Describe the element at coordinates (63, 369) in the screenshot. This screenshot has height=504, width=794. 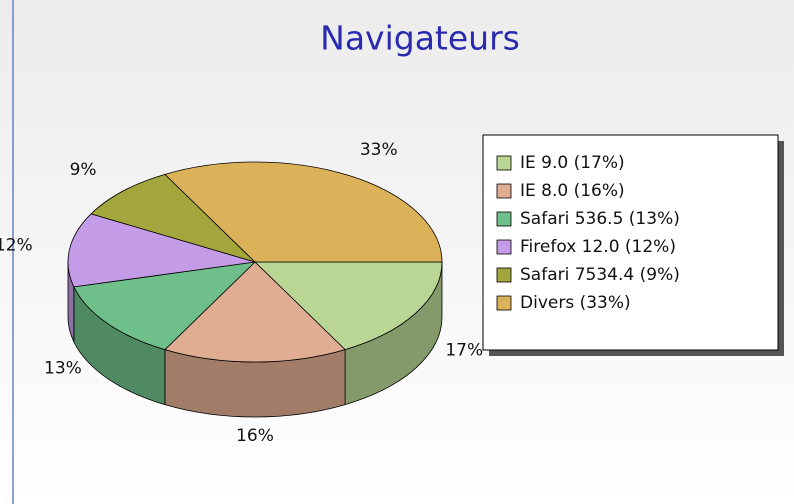
I see `data-label: 13%` at that location.